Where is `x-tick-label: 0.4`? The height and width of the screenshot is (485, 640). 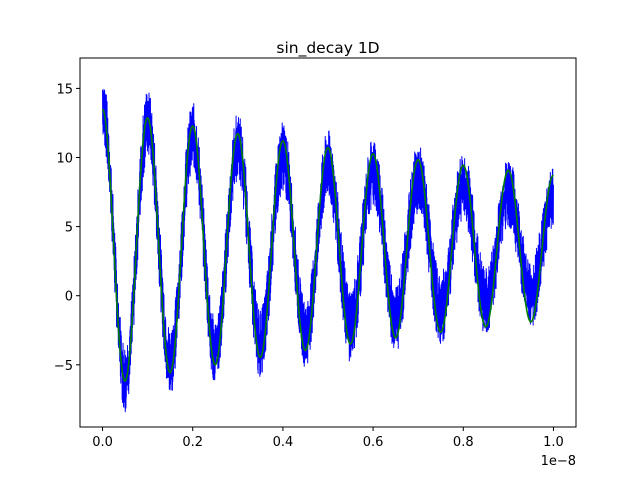
x-tick-label: 0.4 is located at coordinates (283, 442).